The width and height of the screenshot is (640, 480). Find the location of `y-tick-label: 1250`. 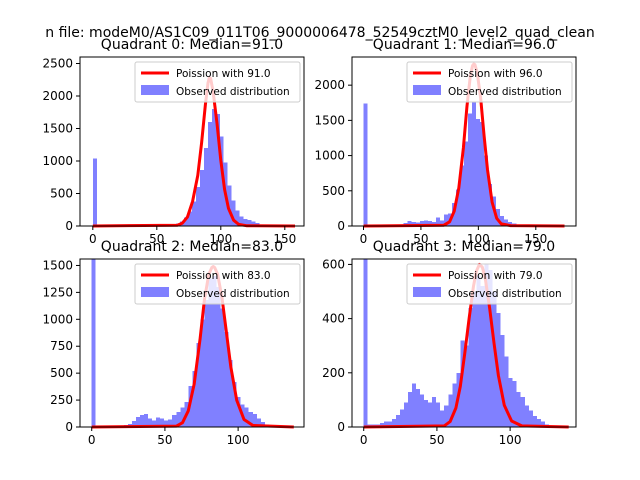

y-tick-label: 1250 is located at coordinates (57, 292).